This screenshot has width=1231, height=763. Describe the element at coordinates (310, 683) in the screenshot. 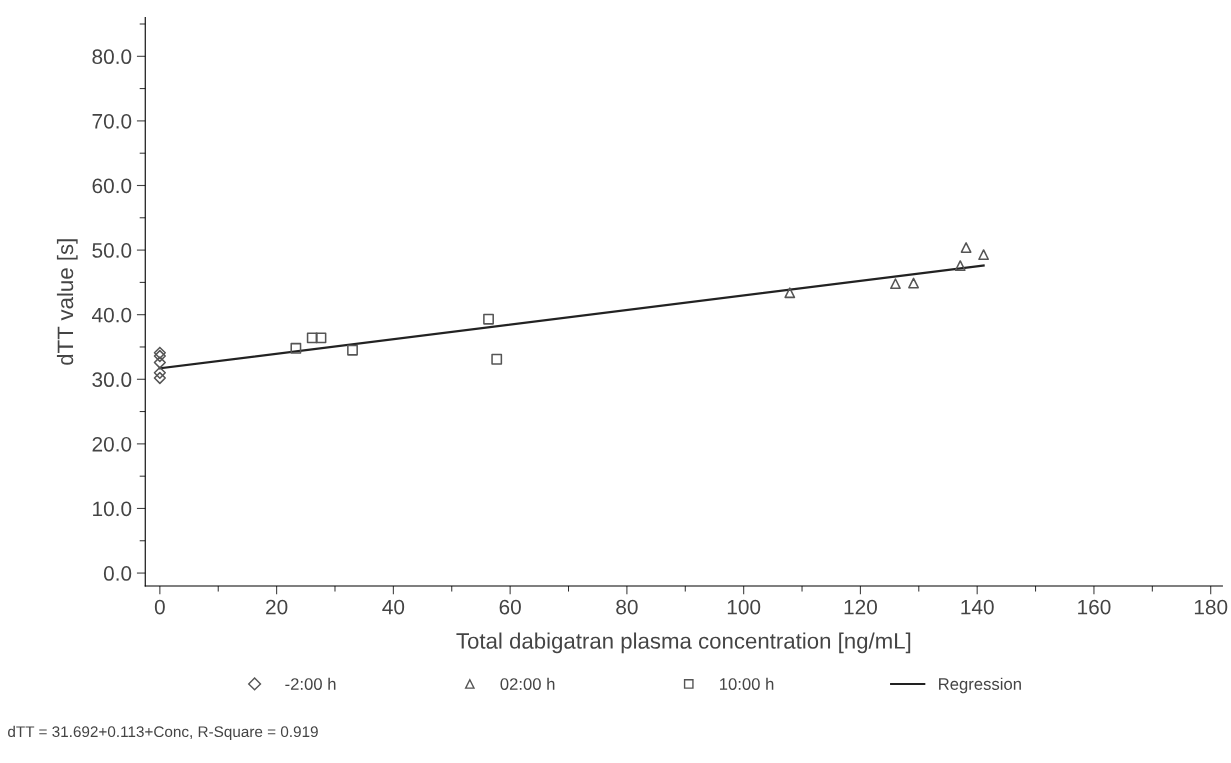

I see `legend-label: -2:00 h` at that location.